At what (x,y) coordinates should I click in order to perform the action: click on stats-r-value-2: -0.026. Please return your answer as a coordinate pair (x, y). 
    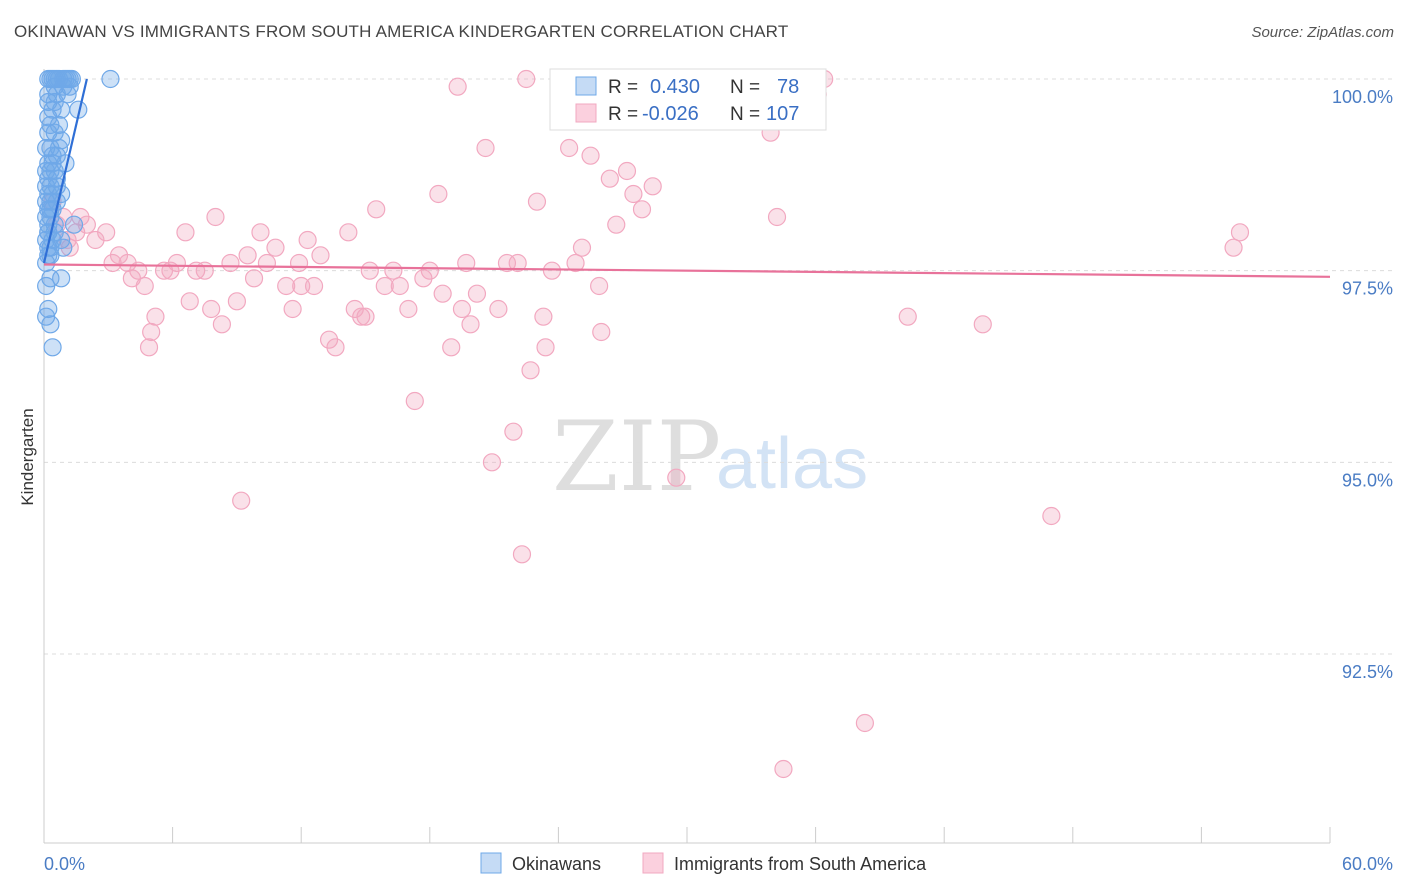
    Looking at the image, I should click on (670, 114).